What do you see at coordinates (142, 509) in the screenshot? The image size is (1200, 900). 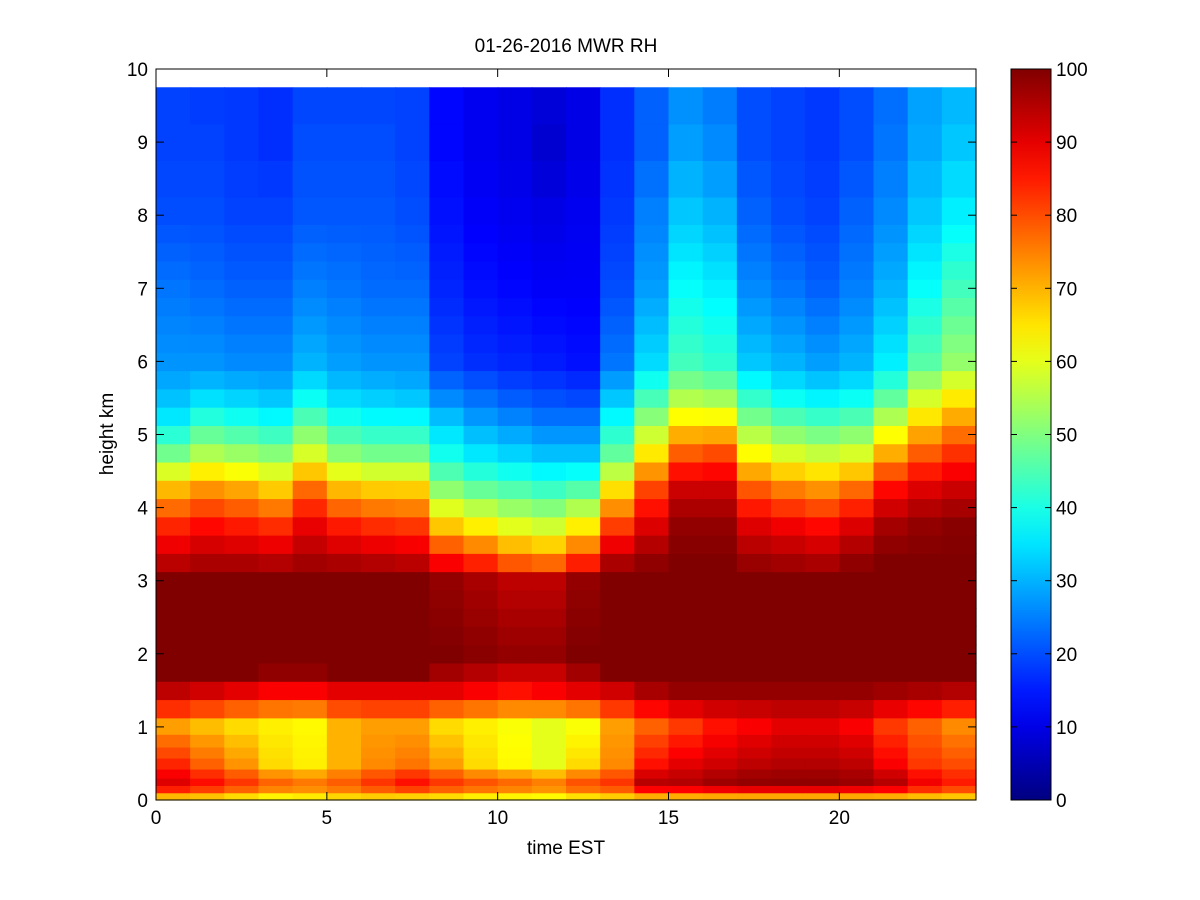 I see `y-tick-label: 4` at bounding box center [142, 509].